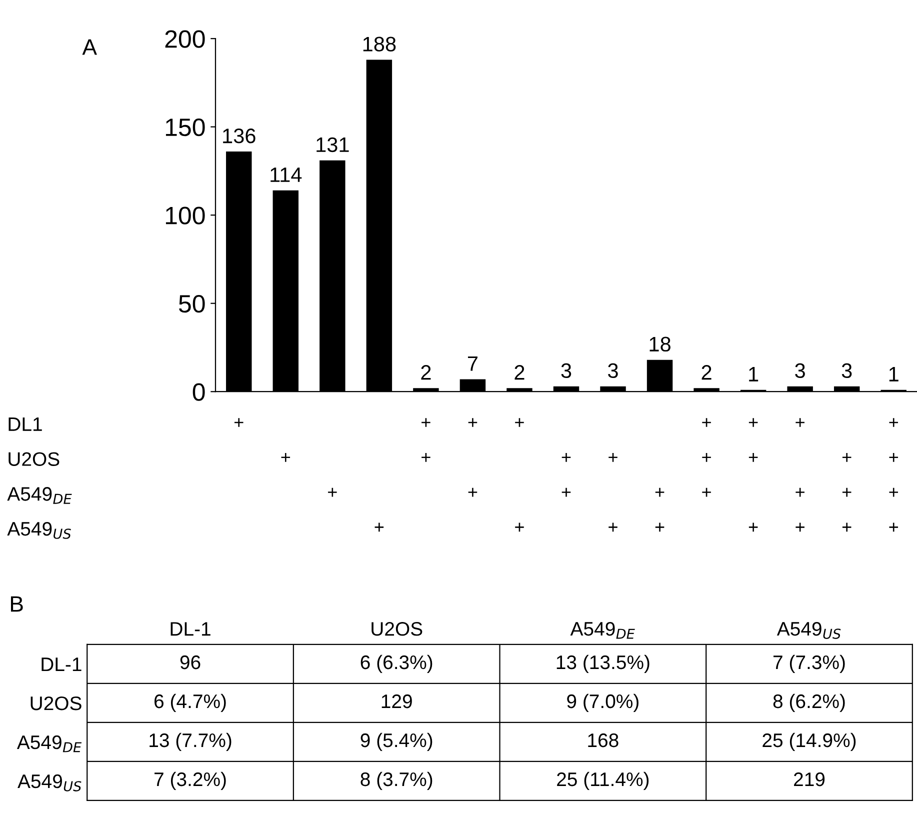 The image size is (917, 821). What do you see at coordinates (198, 392) in the screenshot?
I see `y-tick-label: 0` at bounding box center [198, 392].